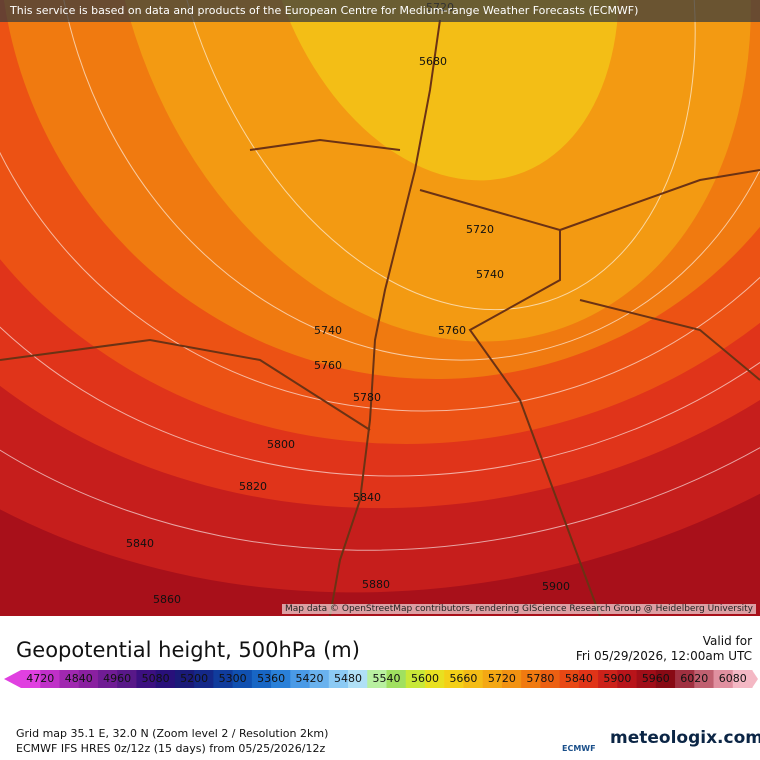 This screenshot has height=760, width=760. Describe the element at coordinates (663, 656) in the screenshot. I see `valid-time: Fri 05/29/2026, 12:00am UTC` at that location.